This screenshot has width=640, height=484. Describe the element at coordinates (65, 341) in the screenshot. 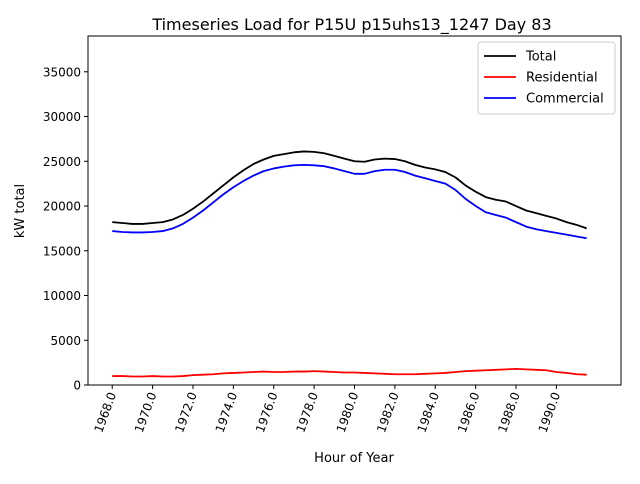

I see `y-tick-label: 5000` at that location.